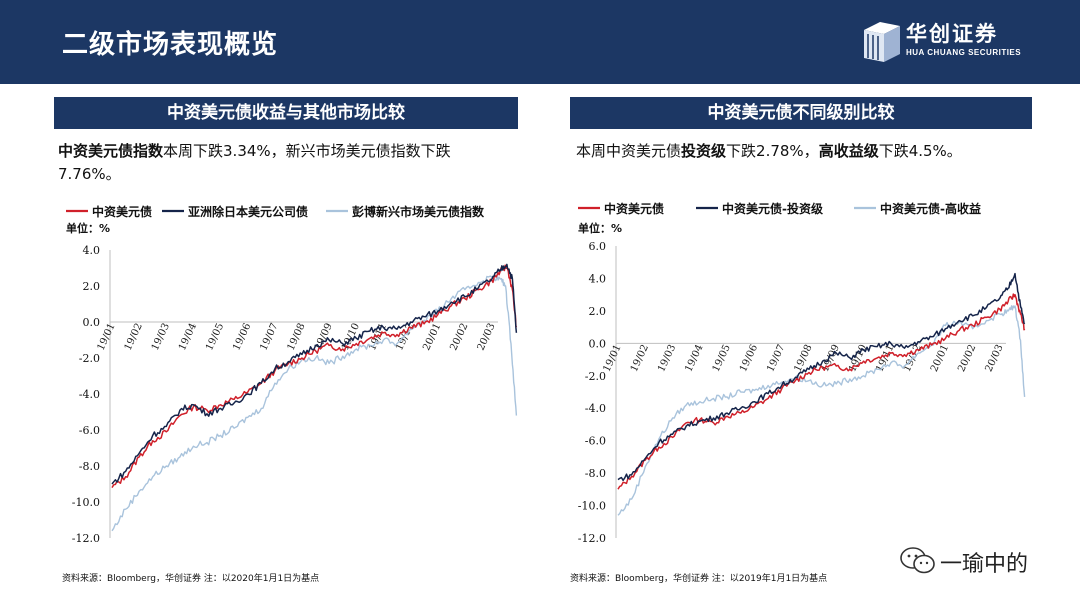  Describe the element at coordinates (418, 211) in the screenshot. I see `legend-label: 彭博新兴市场美元债指数` at that location.